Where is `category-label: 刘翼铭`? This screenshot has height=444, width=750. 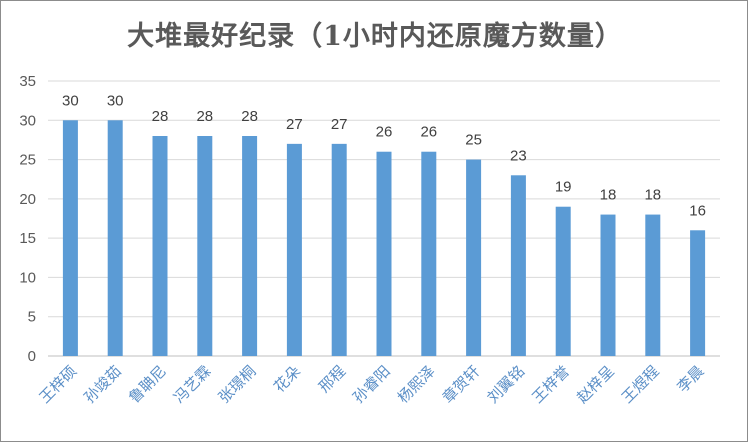 category-label: 刘翼铭 is located at coordinates (506, 384).